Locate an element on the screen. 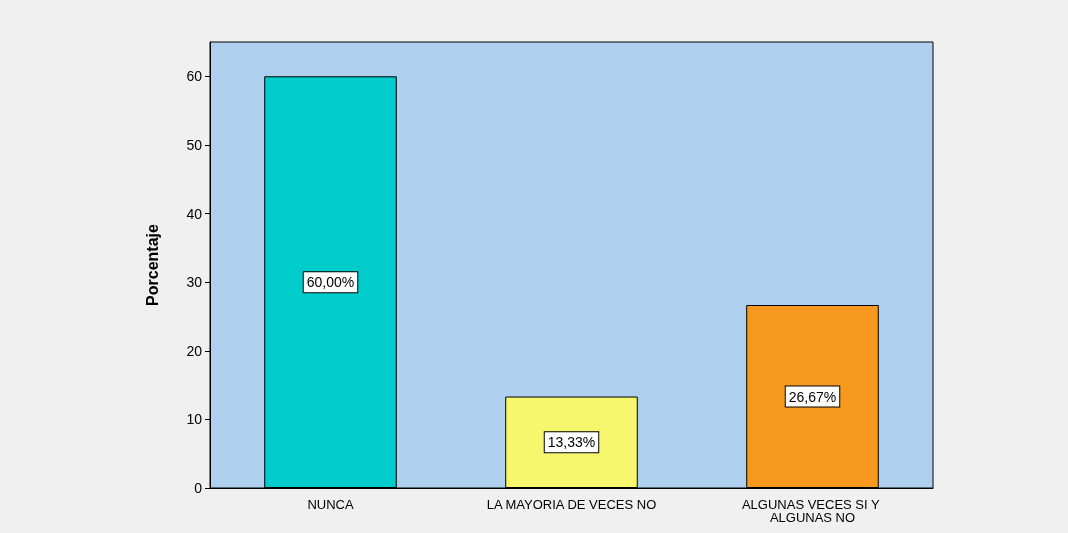 The height and width of the screenshot is (533, 1068). y-tick-label: 40 is located at coordinates (194, 213).